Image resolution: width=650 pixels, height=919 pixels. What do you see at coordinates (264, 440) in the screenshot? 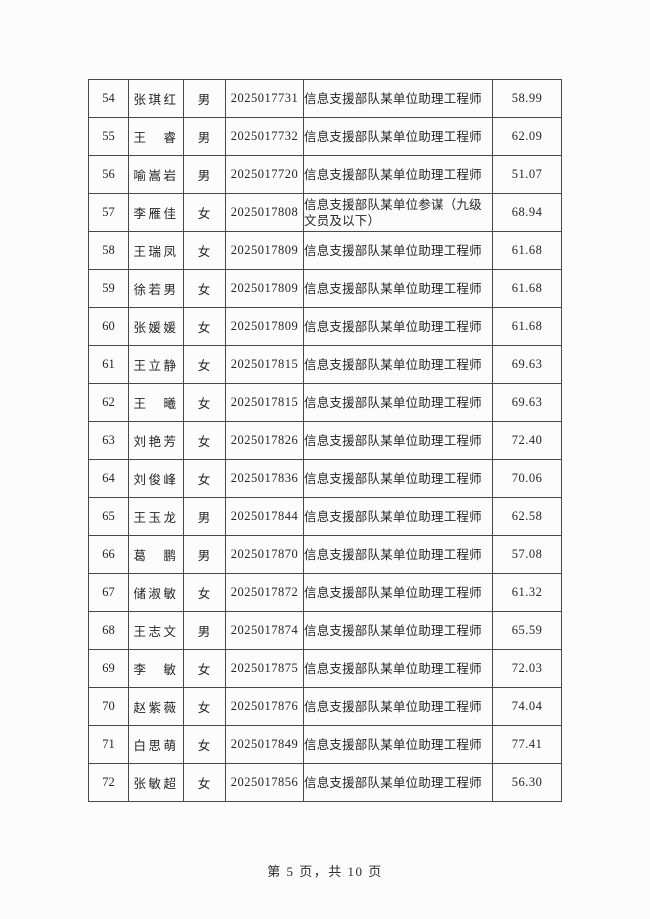
I see `cell-exam-id: 2025017826` at bounding box center [264, 440].